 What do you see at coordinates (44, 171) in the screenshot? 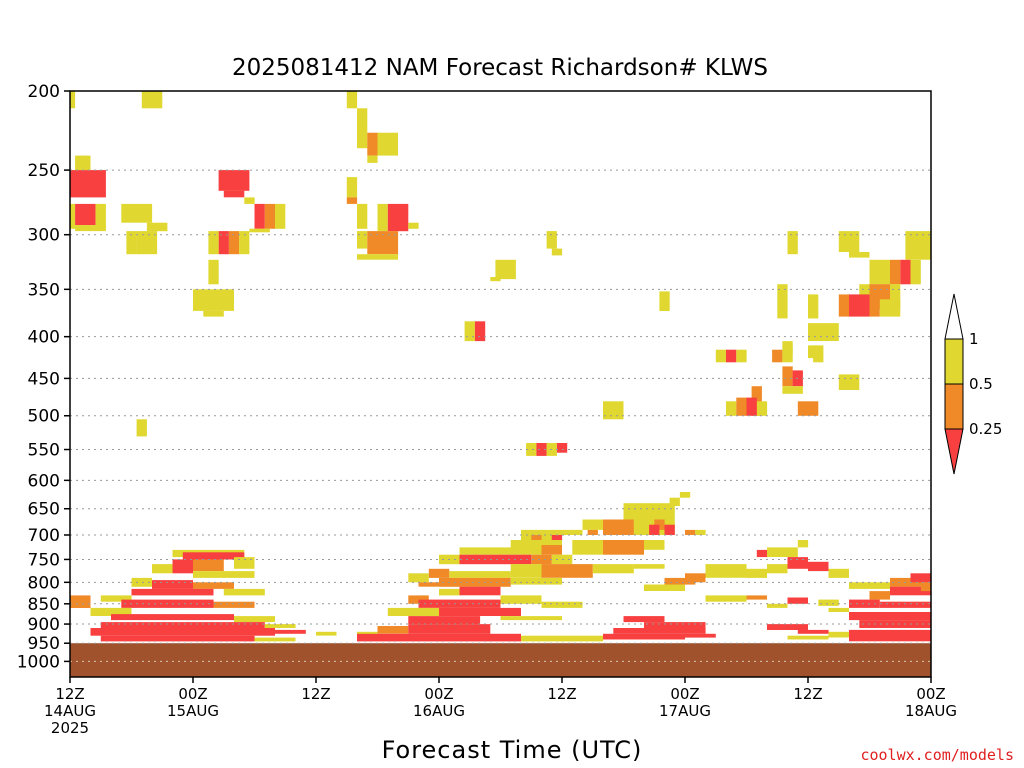
I see `y-tick-label: 250` at bounding box center [44, 171].